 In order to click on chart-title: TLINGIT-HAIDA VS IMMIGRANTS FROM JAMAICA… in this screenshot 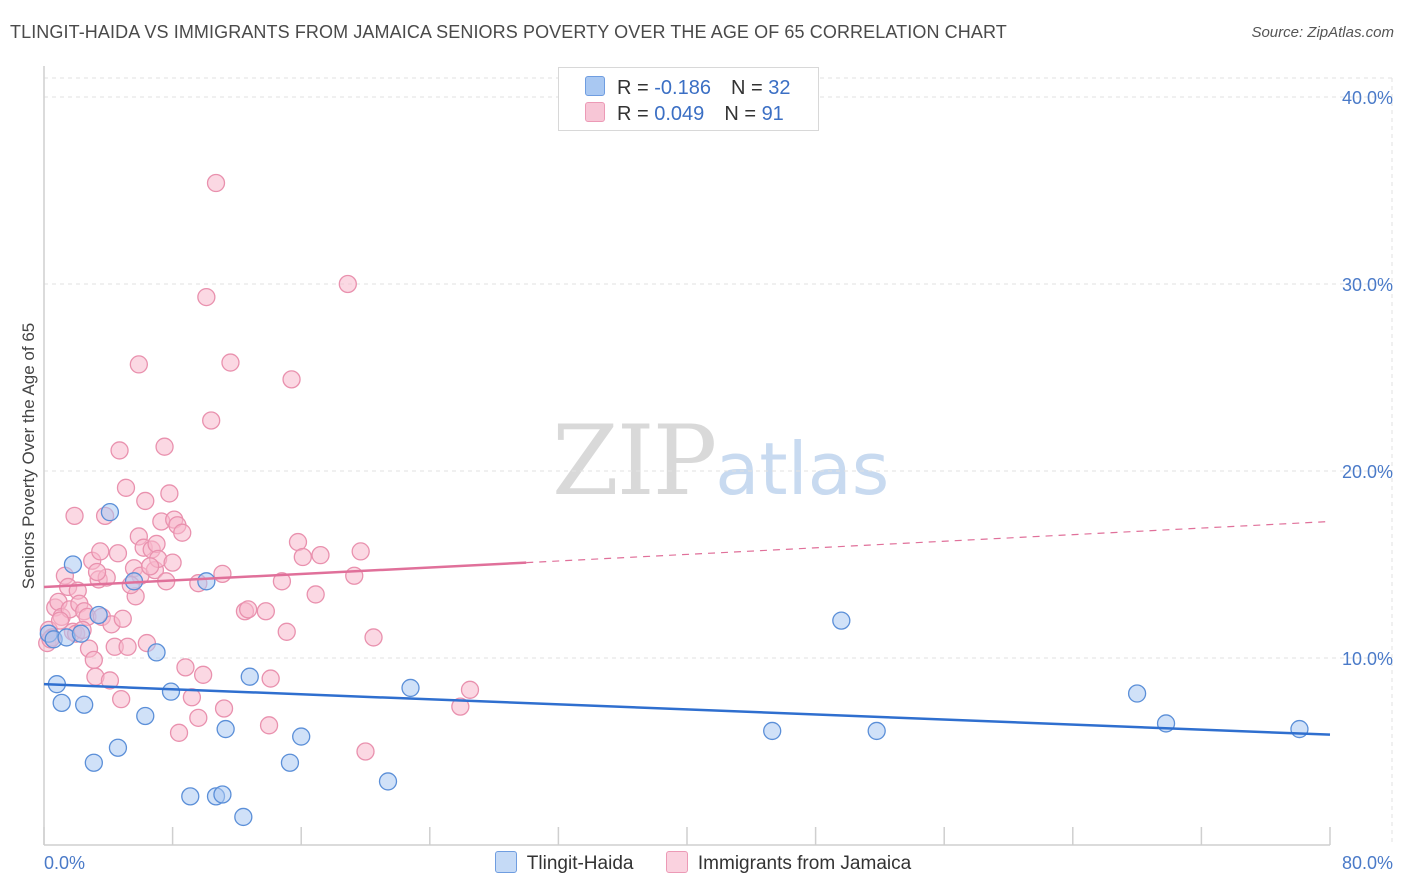, I will do `click(508, 32)`.